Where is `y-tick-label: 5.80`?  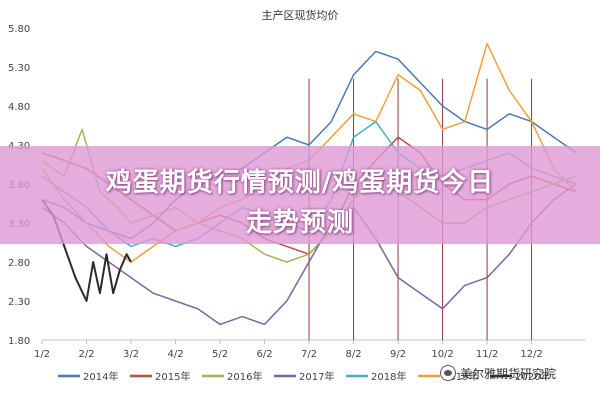 y-tick-label: 5.80 is located at coordinates (19, 29).